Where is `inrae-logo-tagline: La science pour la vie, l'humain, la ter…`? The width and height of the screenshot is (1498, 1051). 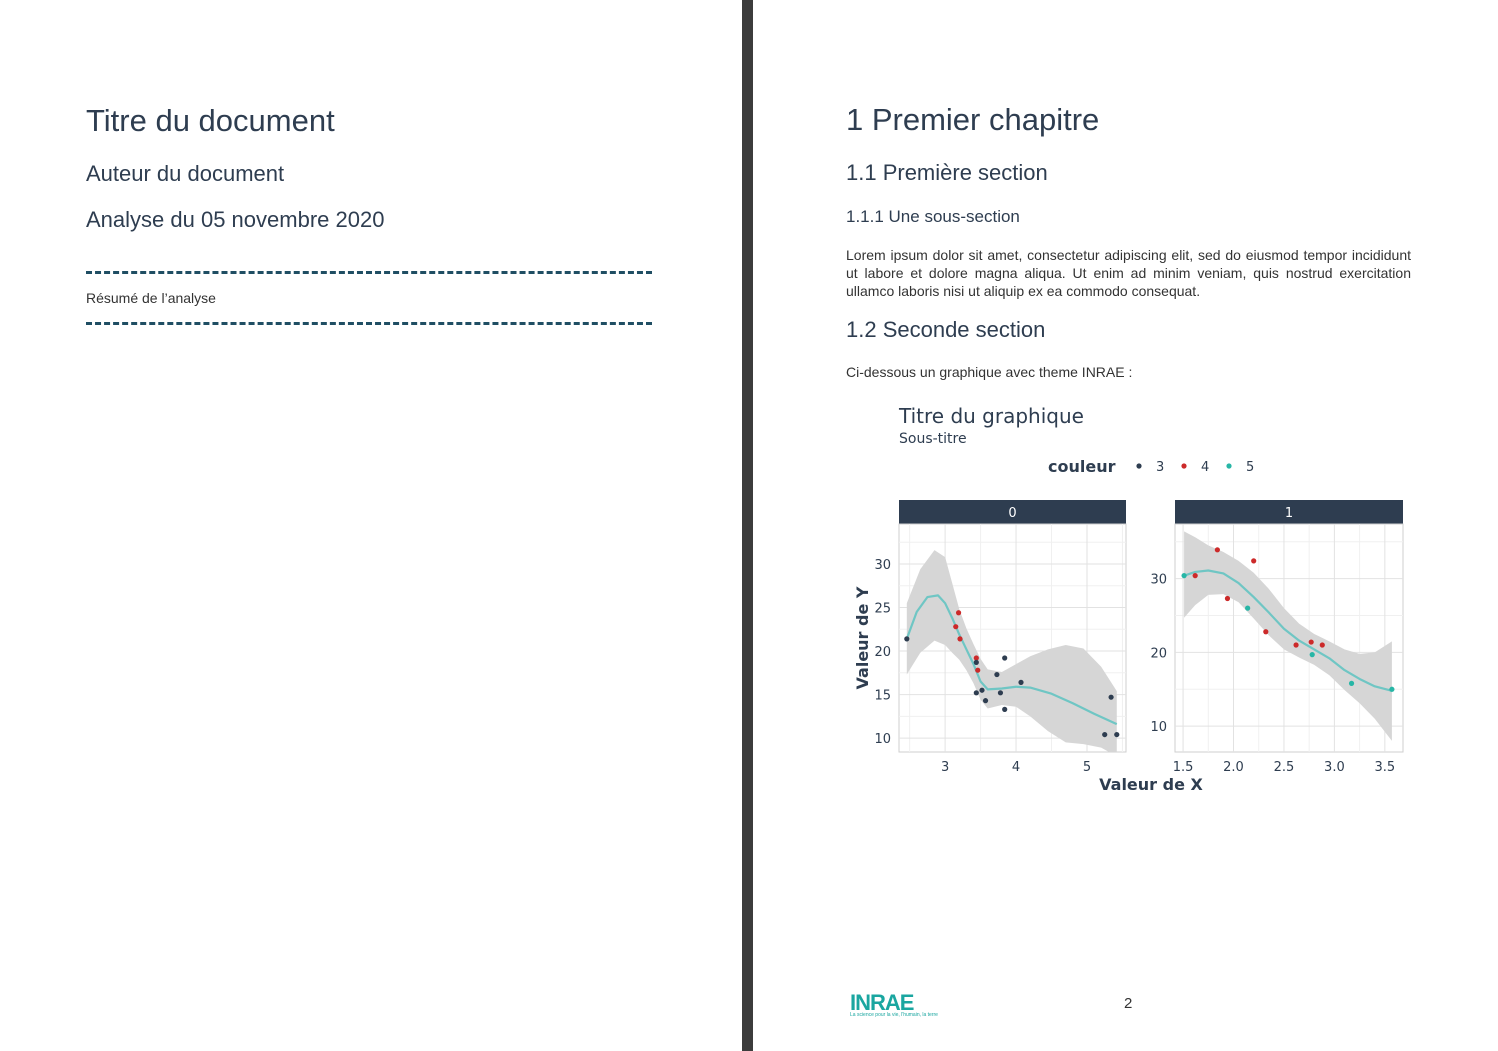
inrae-logo-tagline: La science pour la vie, l'humain, la ter… is located at coordinates (894, 1015).